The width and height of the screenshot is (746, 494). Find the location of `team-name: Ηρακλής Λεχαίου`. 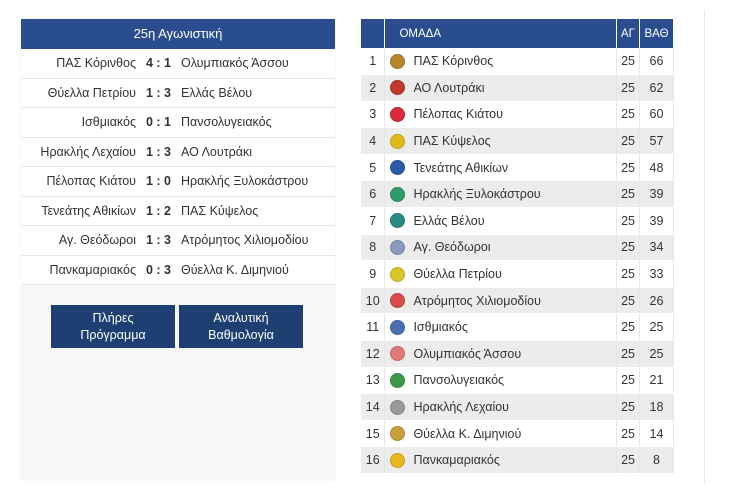

team-name: Ηρακλής Λεχαίου is located at coordinates (461, 407).